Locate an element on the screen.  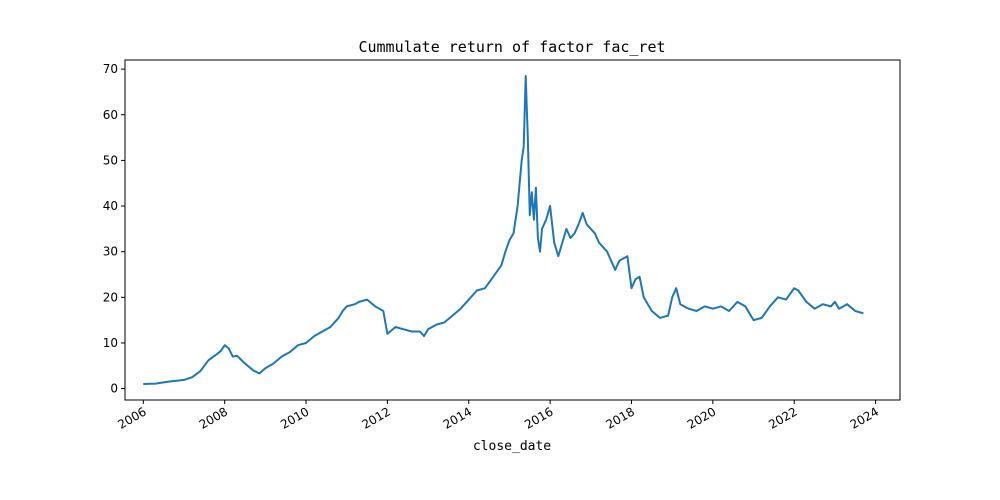
chart-title: Cummulate return of factor fac_ret is located at coordinates (511, 47).